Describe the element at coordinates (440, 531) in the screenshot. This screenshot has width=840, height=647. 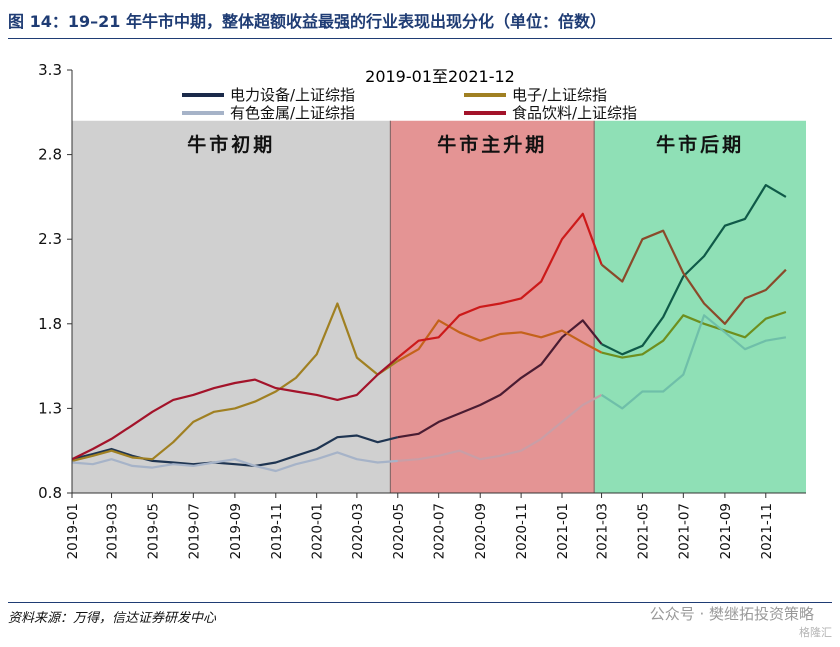
I see `x-tick-label: 2020-07` at that location.